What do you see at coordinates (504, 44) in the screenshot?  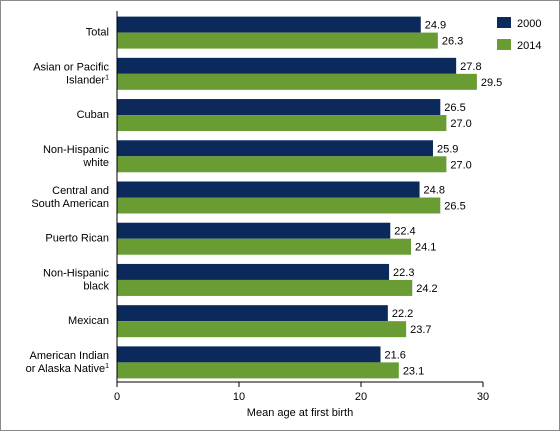 I see `legend-swatch-2014` at bounding box center [504, 44].